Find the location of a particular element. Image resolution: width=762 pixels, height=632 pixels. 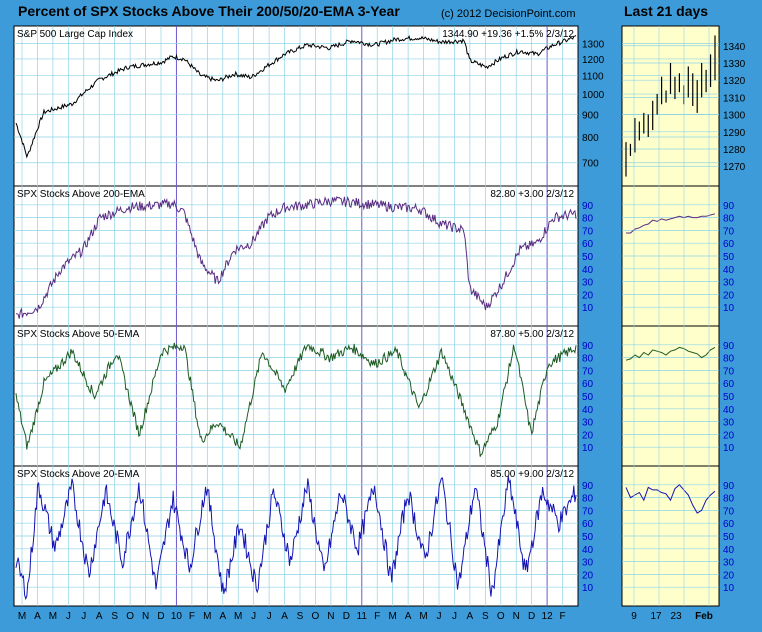

y-tick-label: 700 is located at coordinates (590, 164).